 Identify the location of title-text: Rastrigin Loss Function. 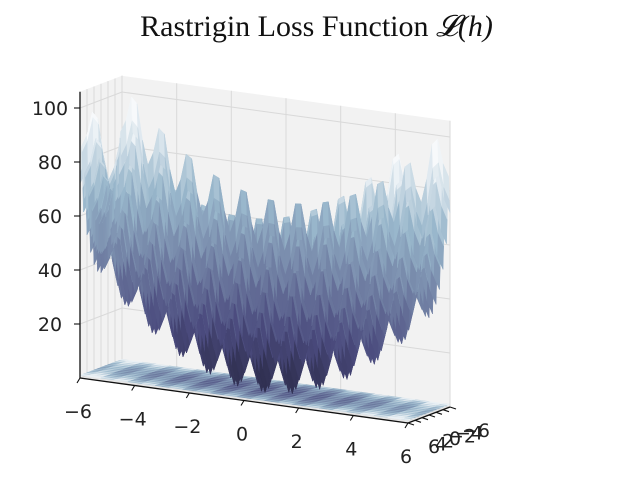
(284, 26).